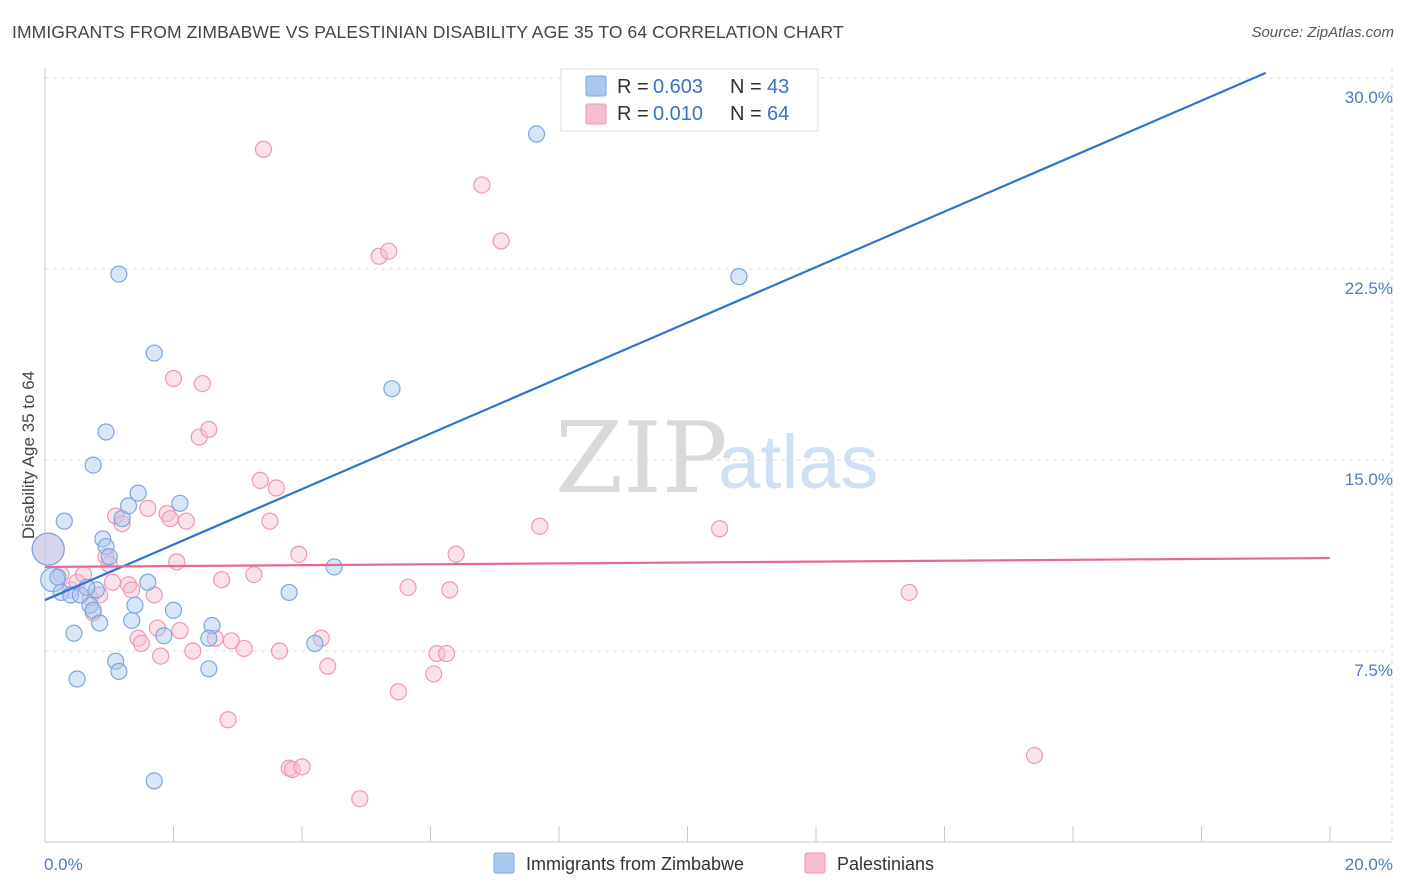  Describe the element at coordinates (635, 864) in the screenshot. I see `bottom-legend-label-zimbabwe: Immigrants from Zimbabwe` at that location.